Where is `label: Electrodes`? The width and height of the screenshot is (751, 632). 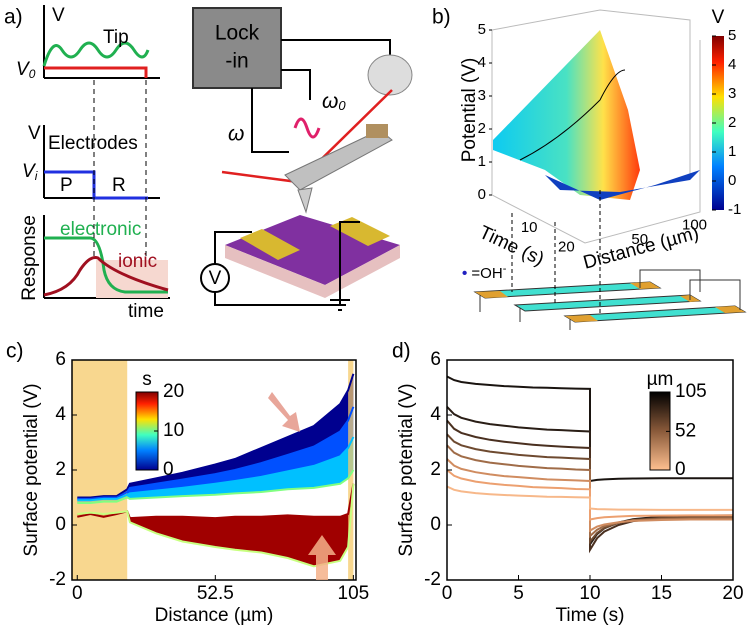
label: Electrodes is located at coordinates (93, 143).